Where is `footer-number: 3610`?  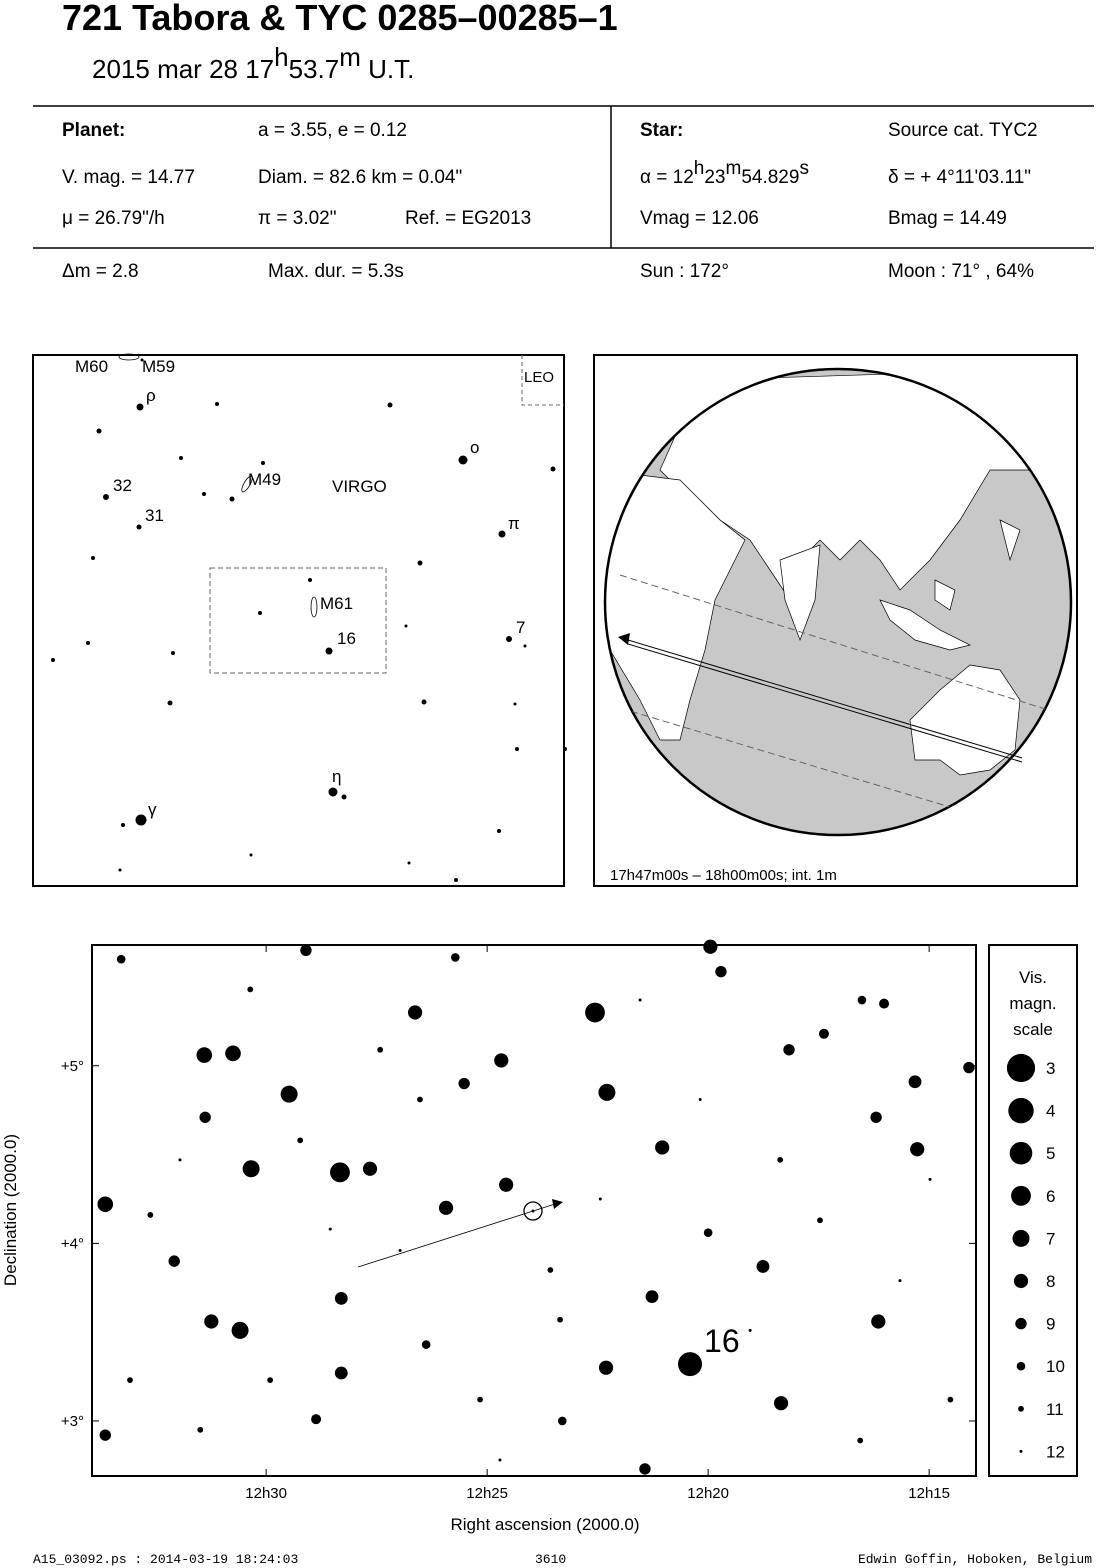 footer-number: 3610 is located at coordinates (550, 1559).